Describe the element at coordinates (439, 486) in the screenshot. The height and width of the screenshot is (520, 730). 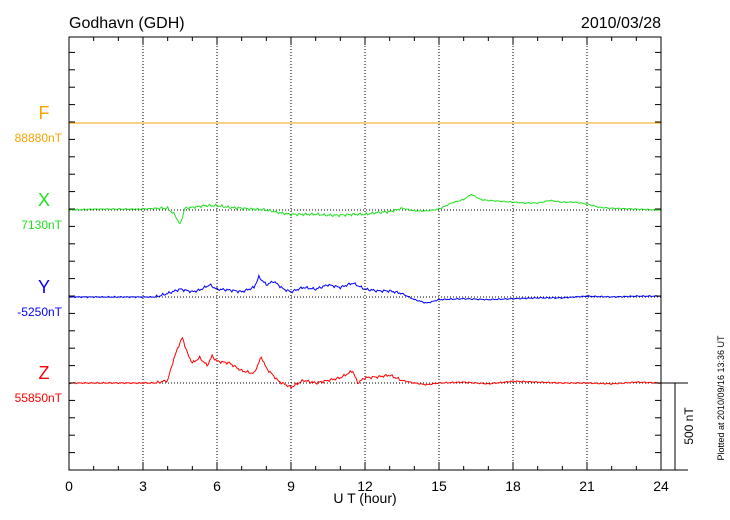
I see `x-tick-label: 15` at that location.